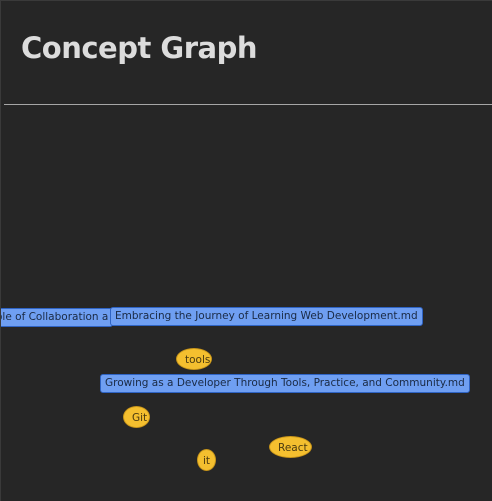 Image resolution: width=492 pixels, height=501 pixels. What do you see at coordinates (206, 460) in the screenshot?
I see `graph-node-tag-it: it` at bounding box center [206, 460].